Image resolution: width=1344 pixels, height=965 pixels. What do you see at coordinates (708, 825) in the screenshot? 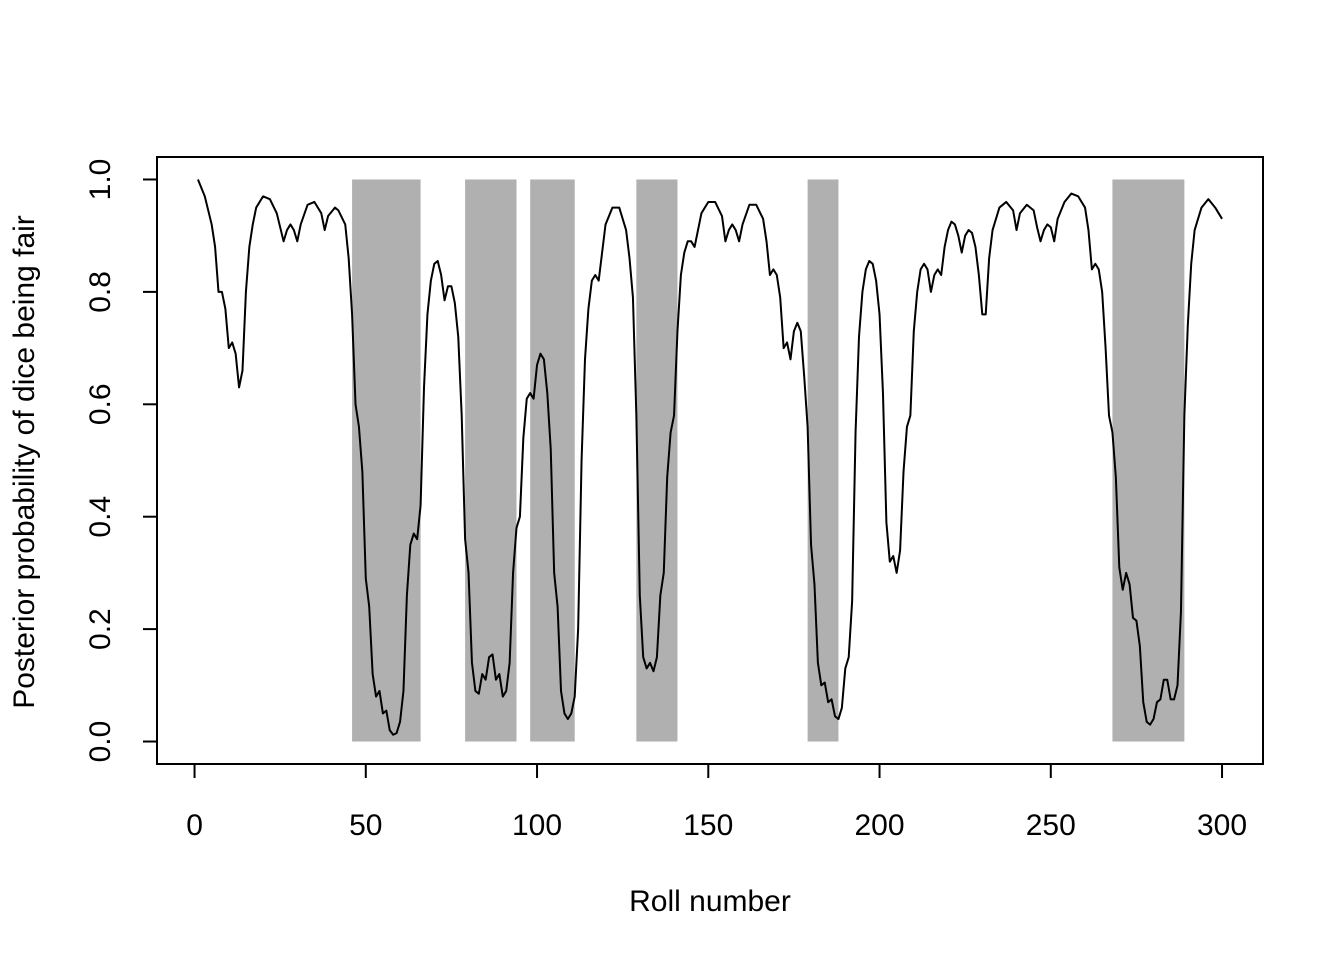
I see `x-tick-label: 150` at bounding box center [708, 825].